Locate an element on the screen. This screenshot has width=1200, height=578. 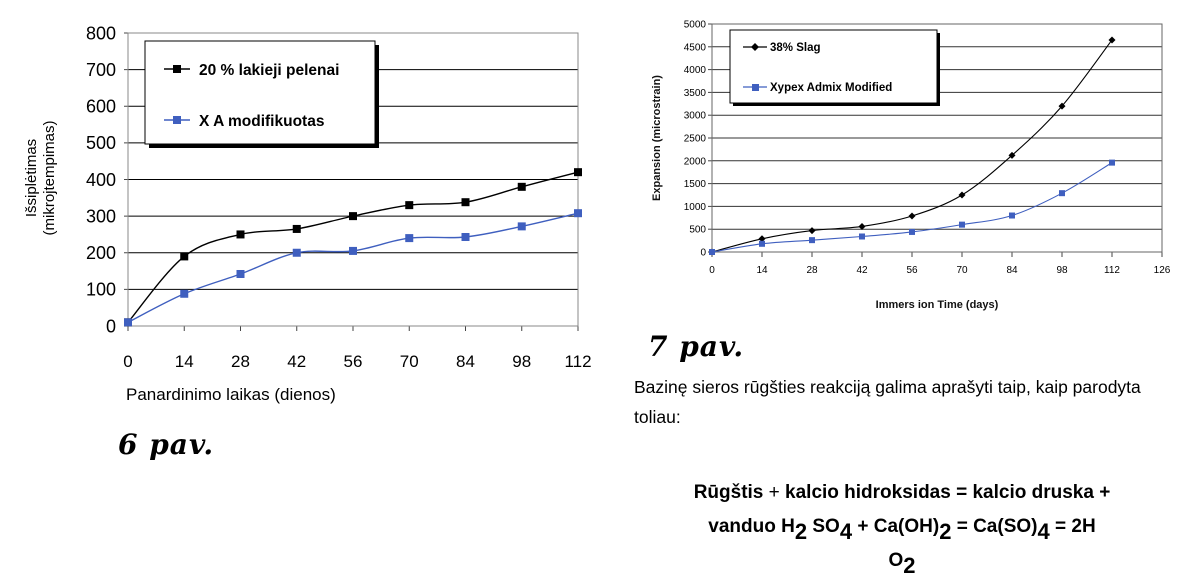
eq-part: Rūgštis is located at coordinates (728, 492).